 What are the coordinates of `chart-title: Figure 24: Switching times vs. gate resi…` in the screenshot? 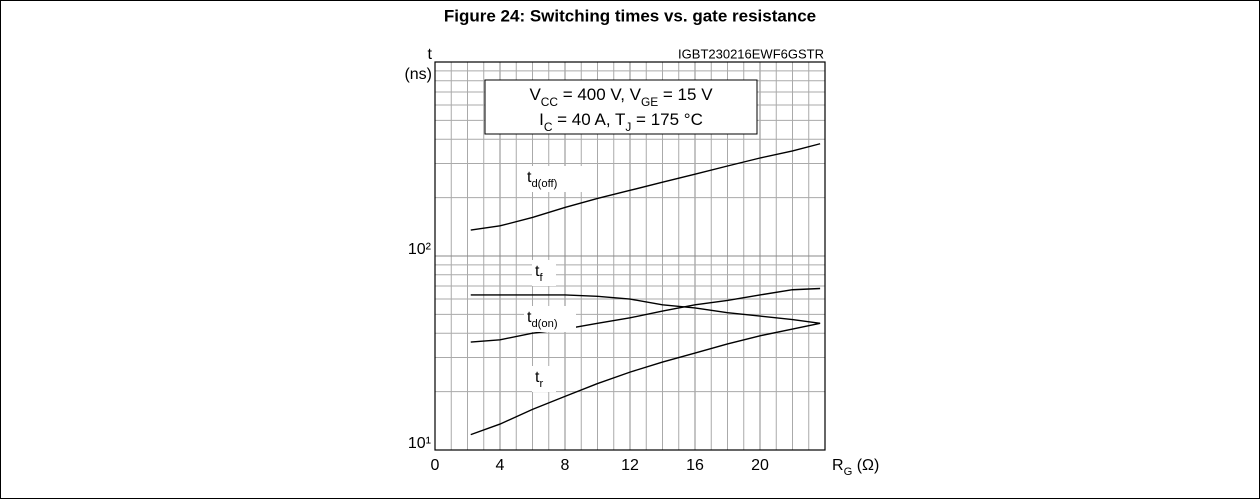 It's located at (630, 15).